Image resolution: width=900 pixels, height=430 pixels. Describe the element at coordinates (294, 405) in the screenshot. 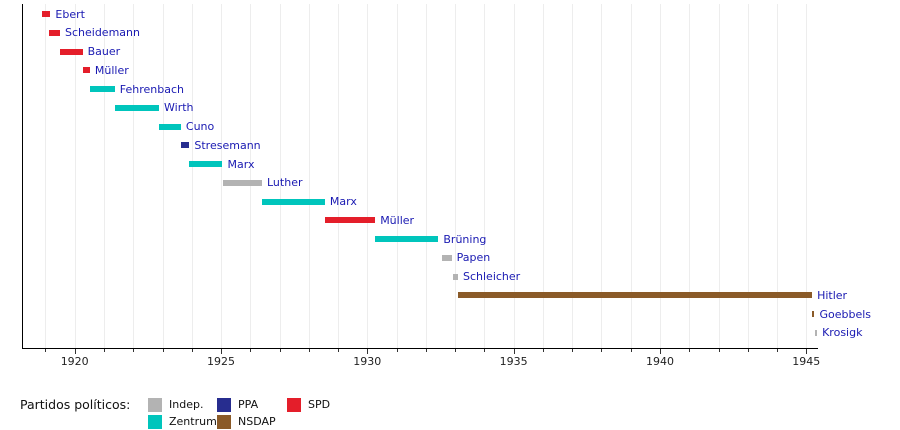

I see `legend-swatch-spd` at that location.